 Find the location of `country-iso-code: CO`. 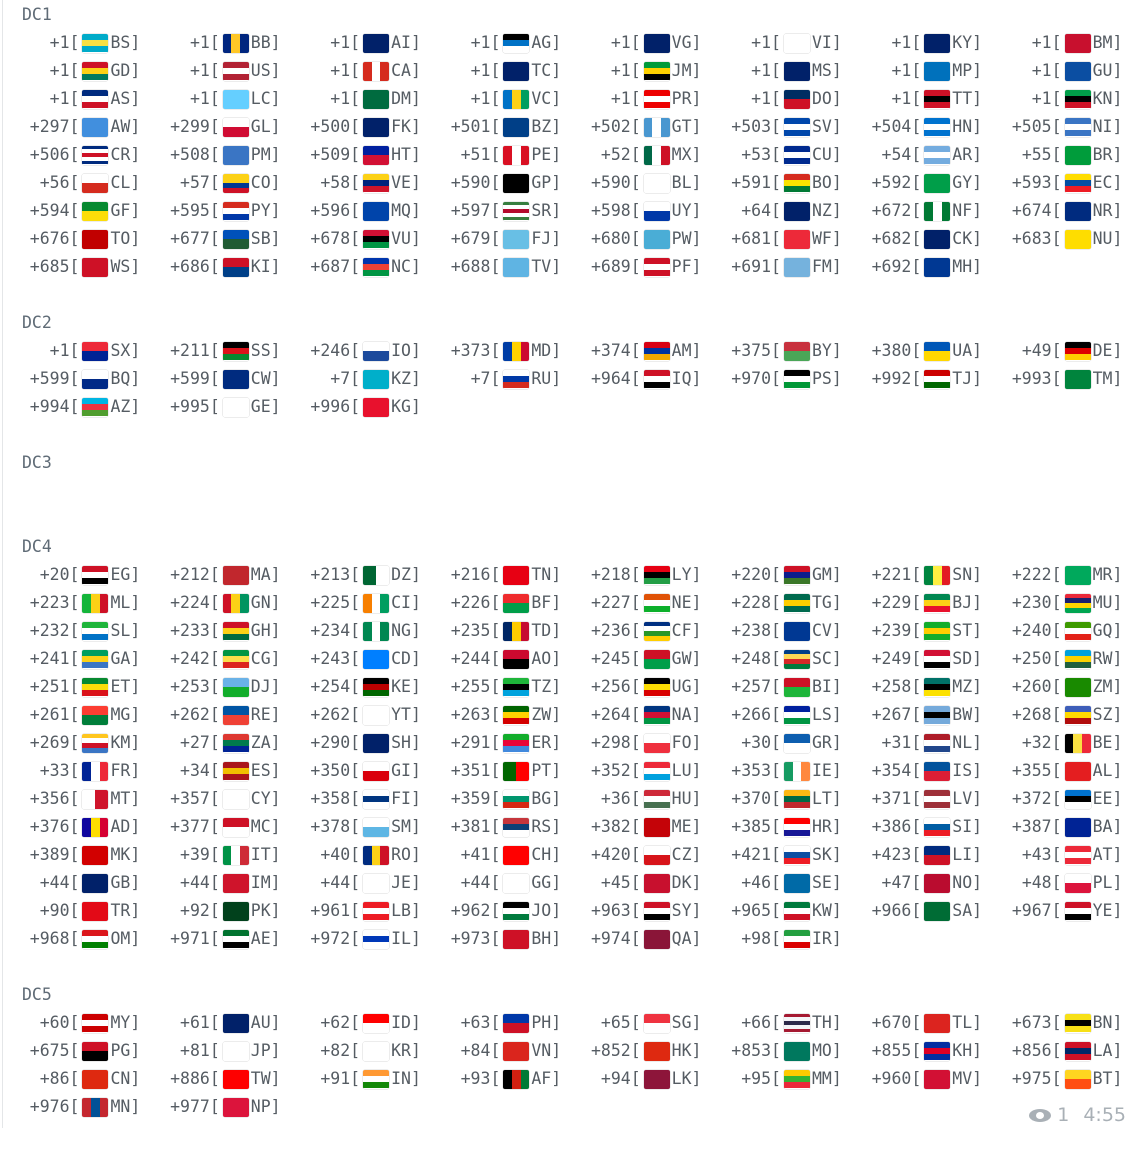

country-iso-code: CO is located at coordinates (260, 182).